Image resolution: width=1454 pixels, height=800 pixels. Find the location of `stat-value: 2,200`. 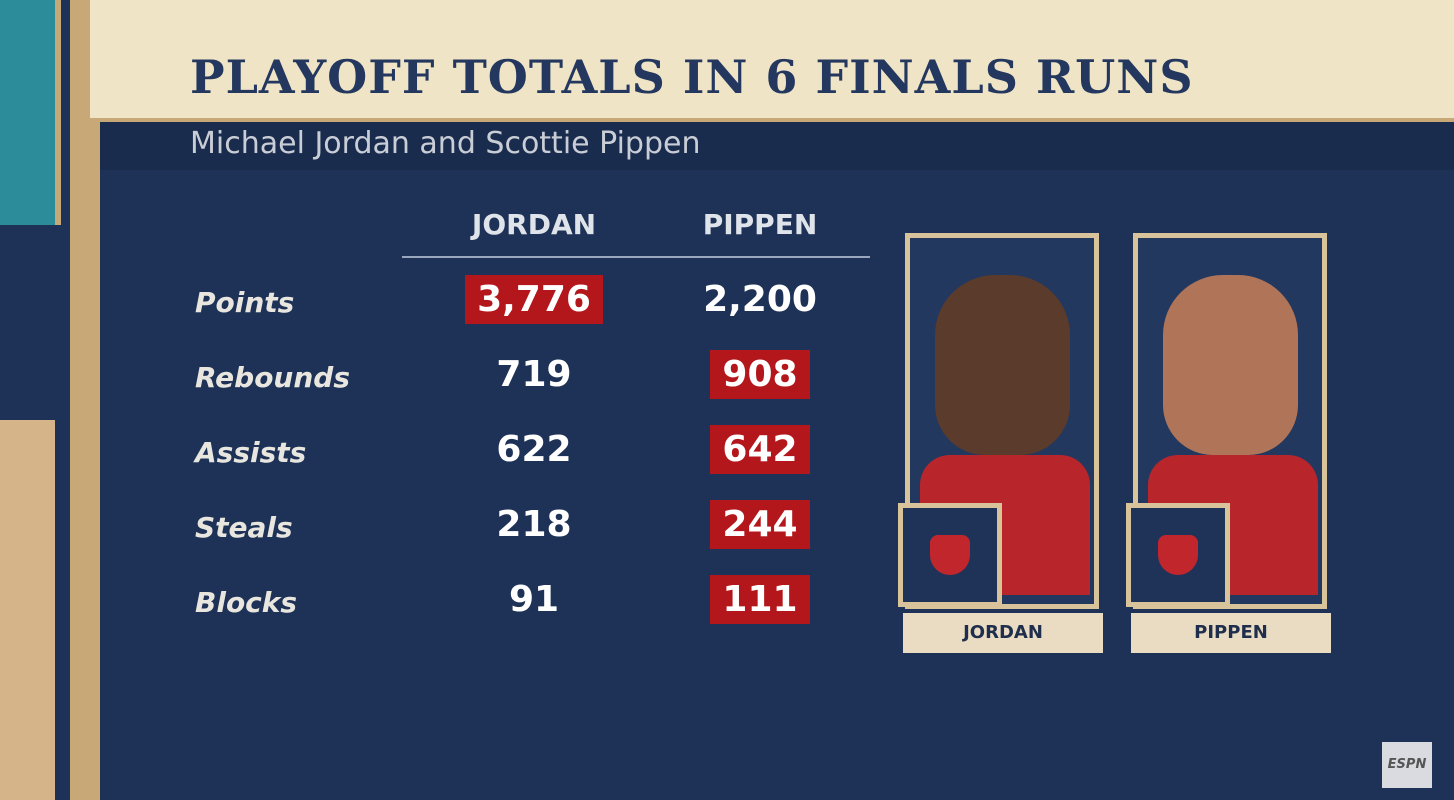

stat-value: 2,200 is located at coordinates (760, 299).